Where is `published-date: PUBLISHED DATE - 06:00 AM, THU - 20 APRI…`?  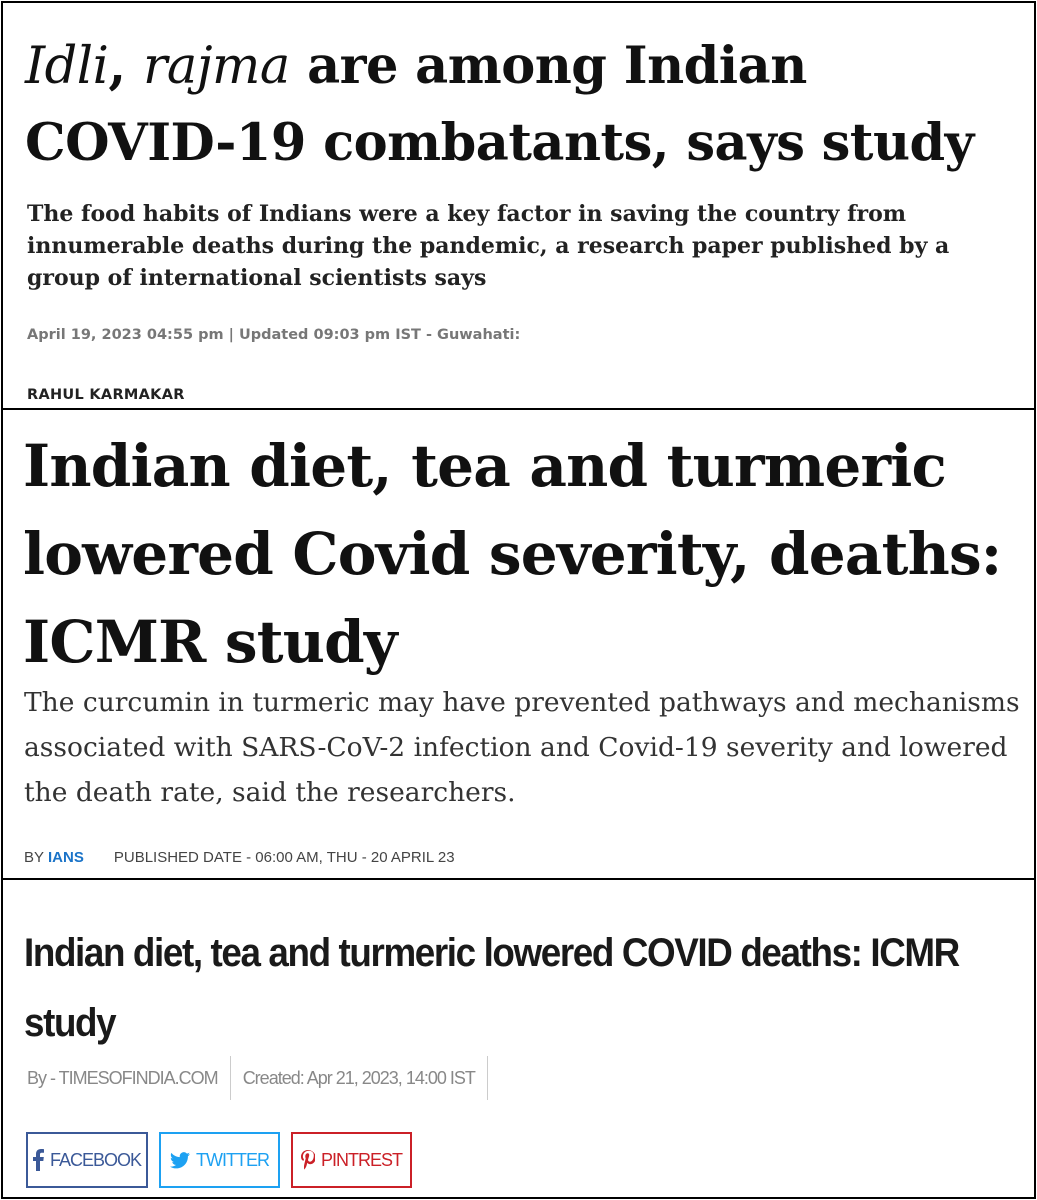 published-date: PUBLISHED DATE - 06:00 AM, THU - 20 APRI… is located at coordinates (284, 857).